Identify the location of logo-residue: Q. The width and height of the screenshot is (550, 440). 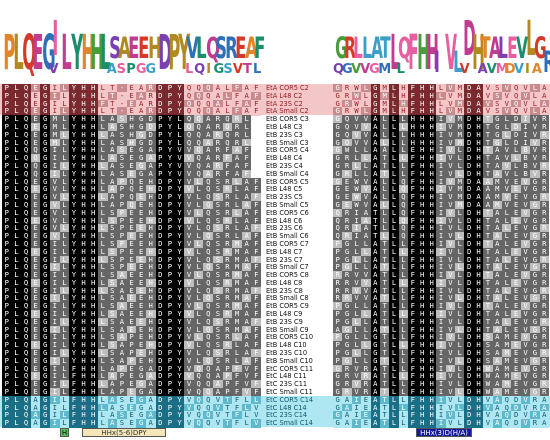
(29, 53).